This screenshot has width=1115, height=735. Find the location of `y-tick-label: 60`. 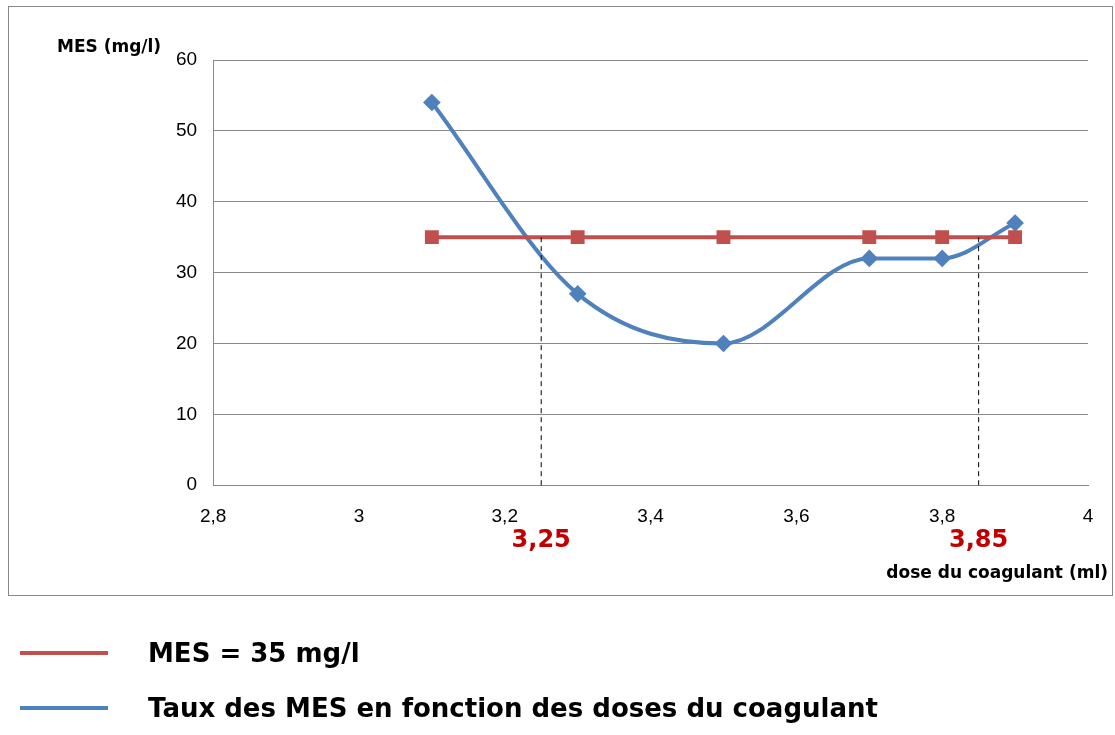

y-tick-label: 60 is located at coordinates (186, 59).